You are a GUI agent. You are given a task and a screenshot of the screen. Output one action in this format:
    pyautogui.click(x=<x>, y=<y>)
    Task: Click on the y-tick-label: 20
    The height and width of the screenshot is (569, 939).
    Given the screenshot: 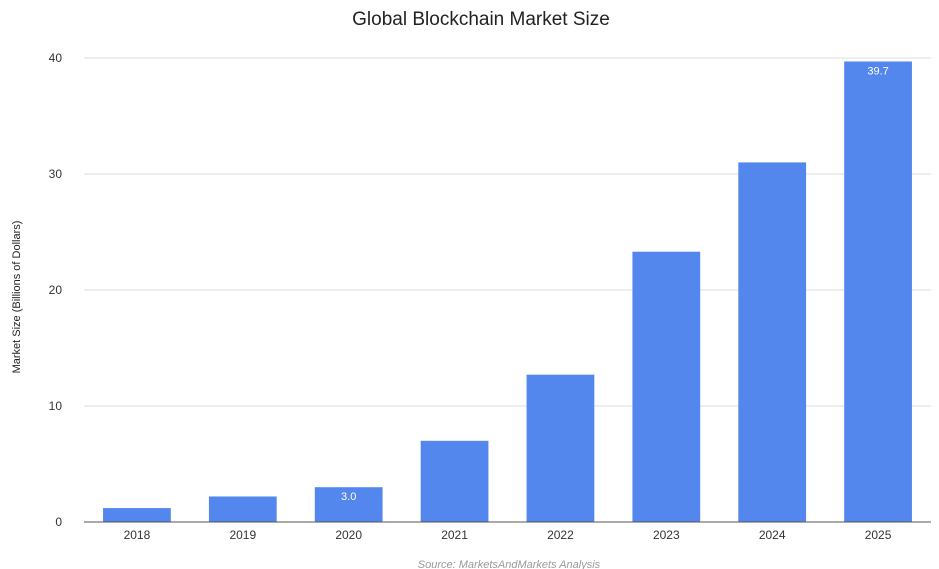 What is the action you would take?
    pyautogui.click(x=56, y=290)
    